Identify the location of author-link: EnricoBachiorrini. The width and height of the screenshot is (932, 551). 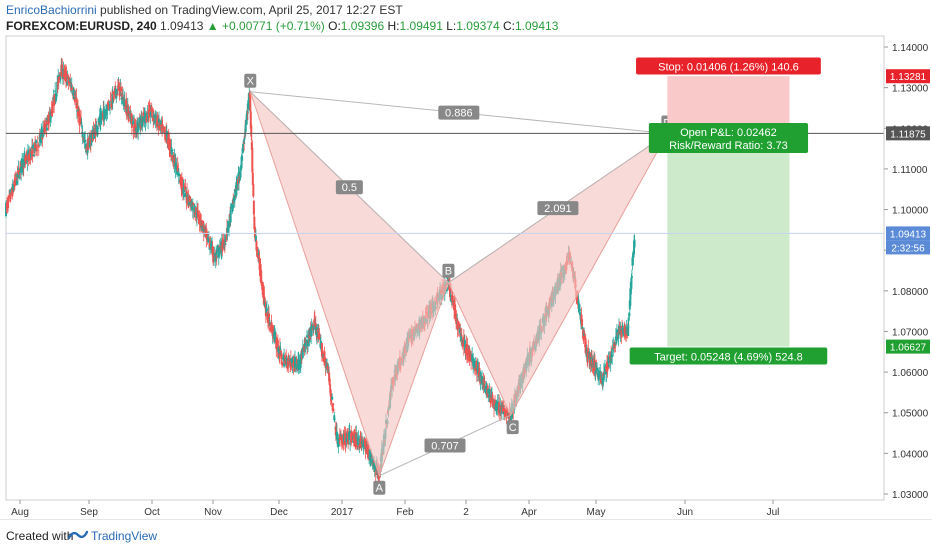
(51, 10).